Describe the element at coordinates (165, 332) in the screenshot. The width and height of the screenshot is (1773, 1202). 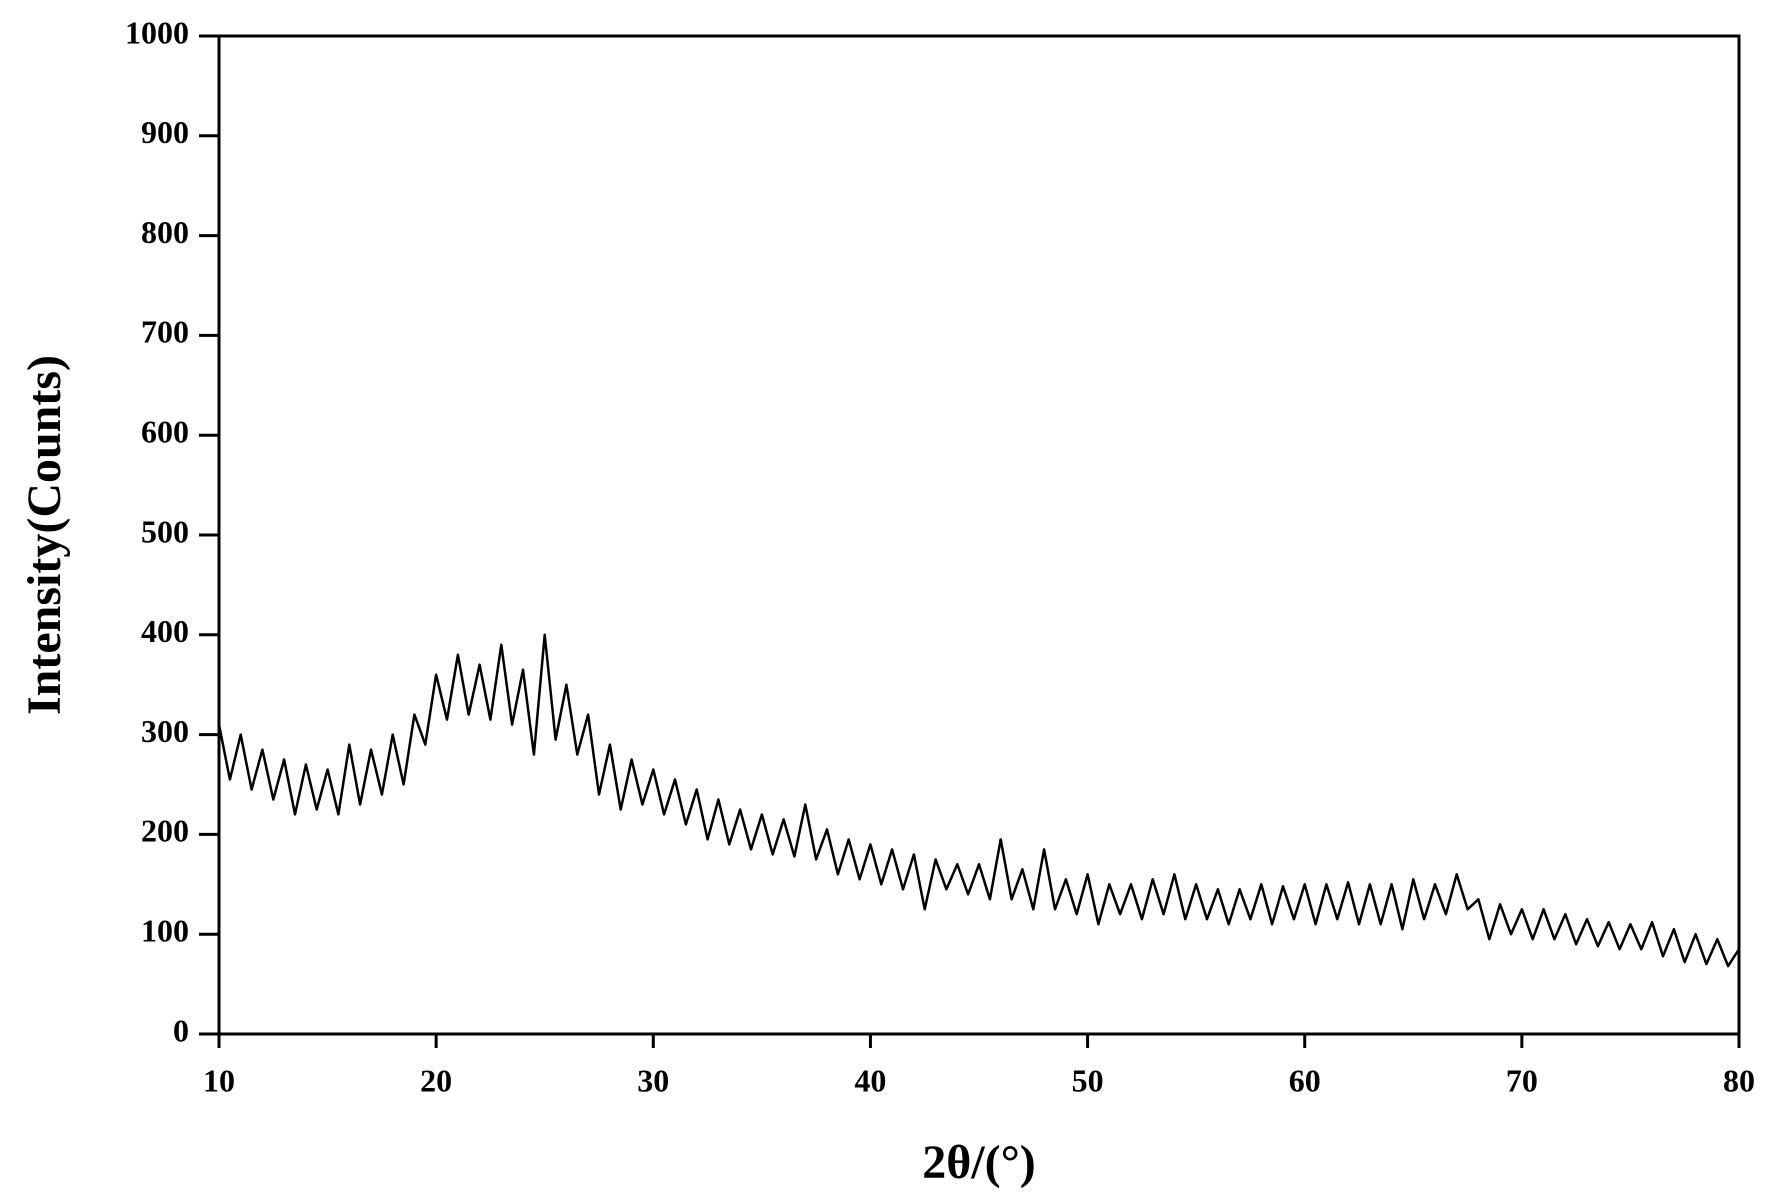
I see `y-tick-label: 700` at that location.